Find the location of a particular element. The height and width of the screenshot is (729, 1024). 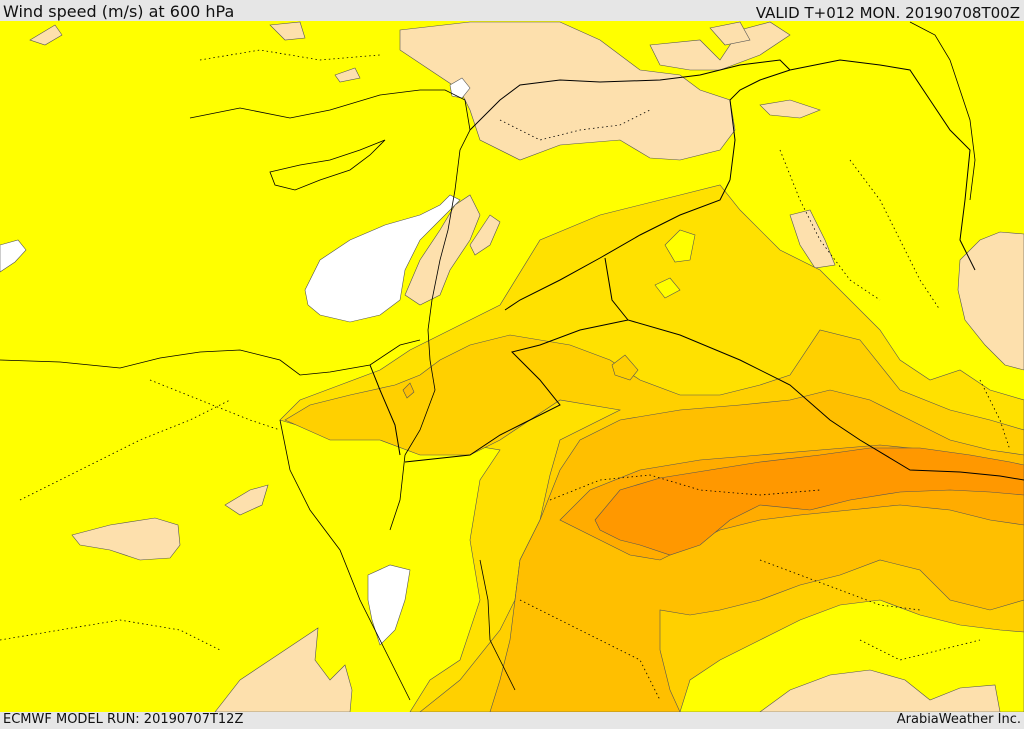

valid-time: VALID T+012 MON. 20190708T00Z is located at coordinates (887, 13).